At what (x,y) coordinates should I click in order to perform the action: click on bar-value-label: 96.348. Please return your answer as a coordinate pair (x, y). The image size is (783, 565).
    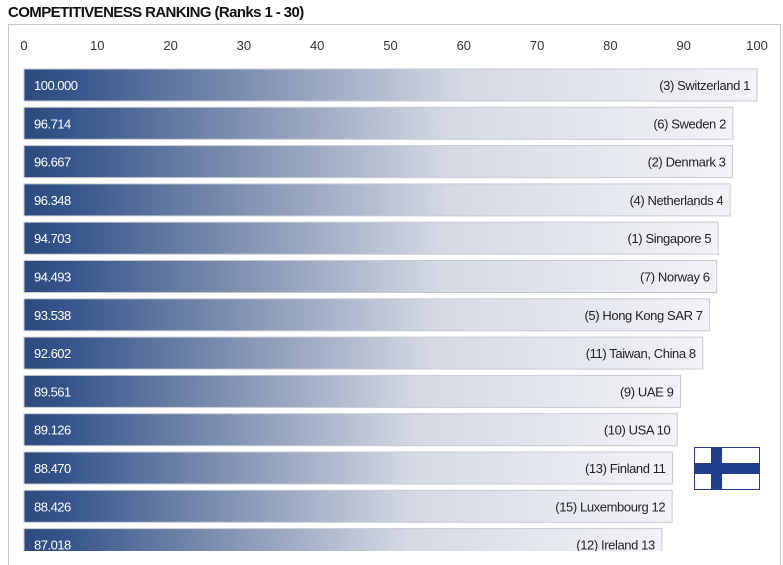
    Looking at the image, I should click on (52, 200).